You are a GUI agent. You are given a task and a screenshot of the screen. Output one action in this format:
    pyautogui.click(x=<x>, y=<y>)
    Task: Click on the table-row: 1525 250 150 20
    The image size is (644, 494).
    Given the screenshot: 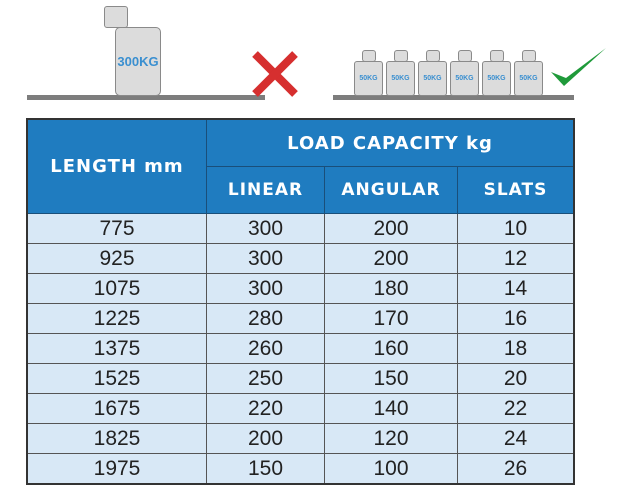 What is the action you would take?
    pyautogui.click(x=300, y=378)
    